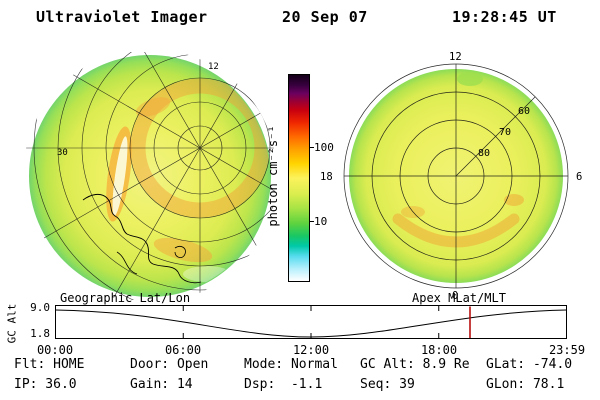  I want to click on apex-aurora-patch-east, so click(514, 200).